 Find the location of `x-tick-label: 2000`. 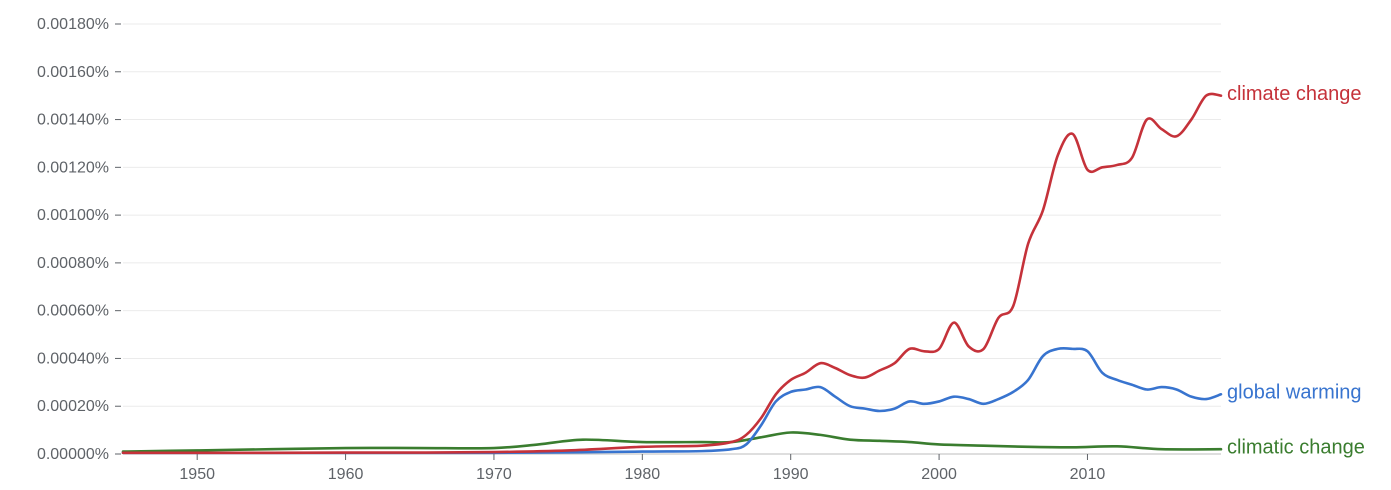

x-tick-label: 2000 is located at coordinates (939, 474).